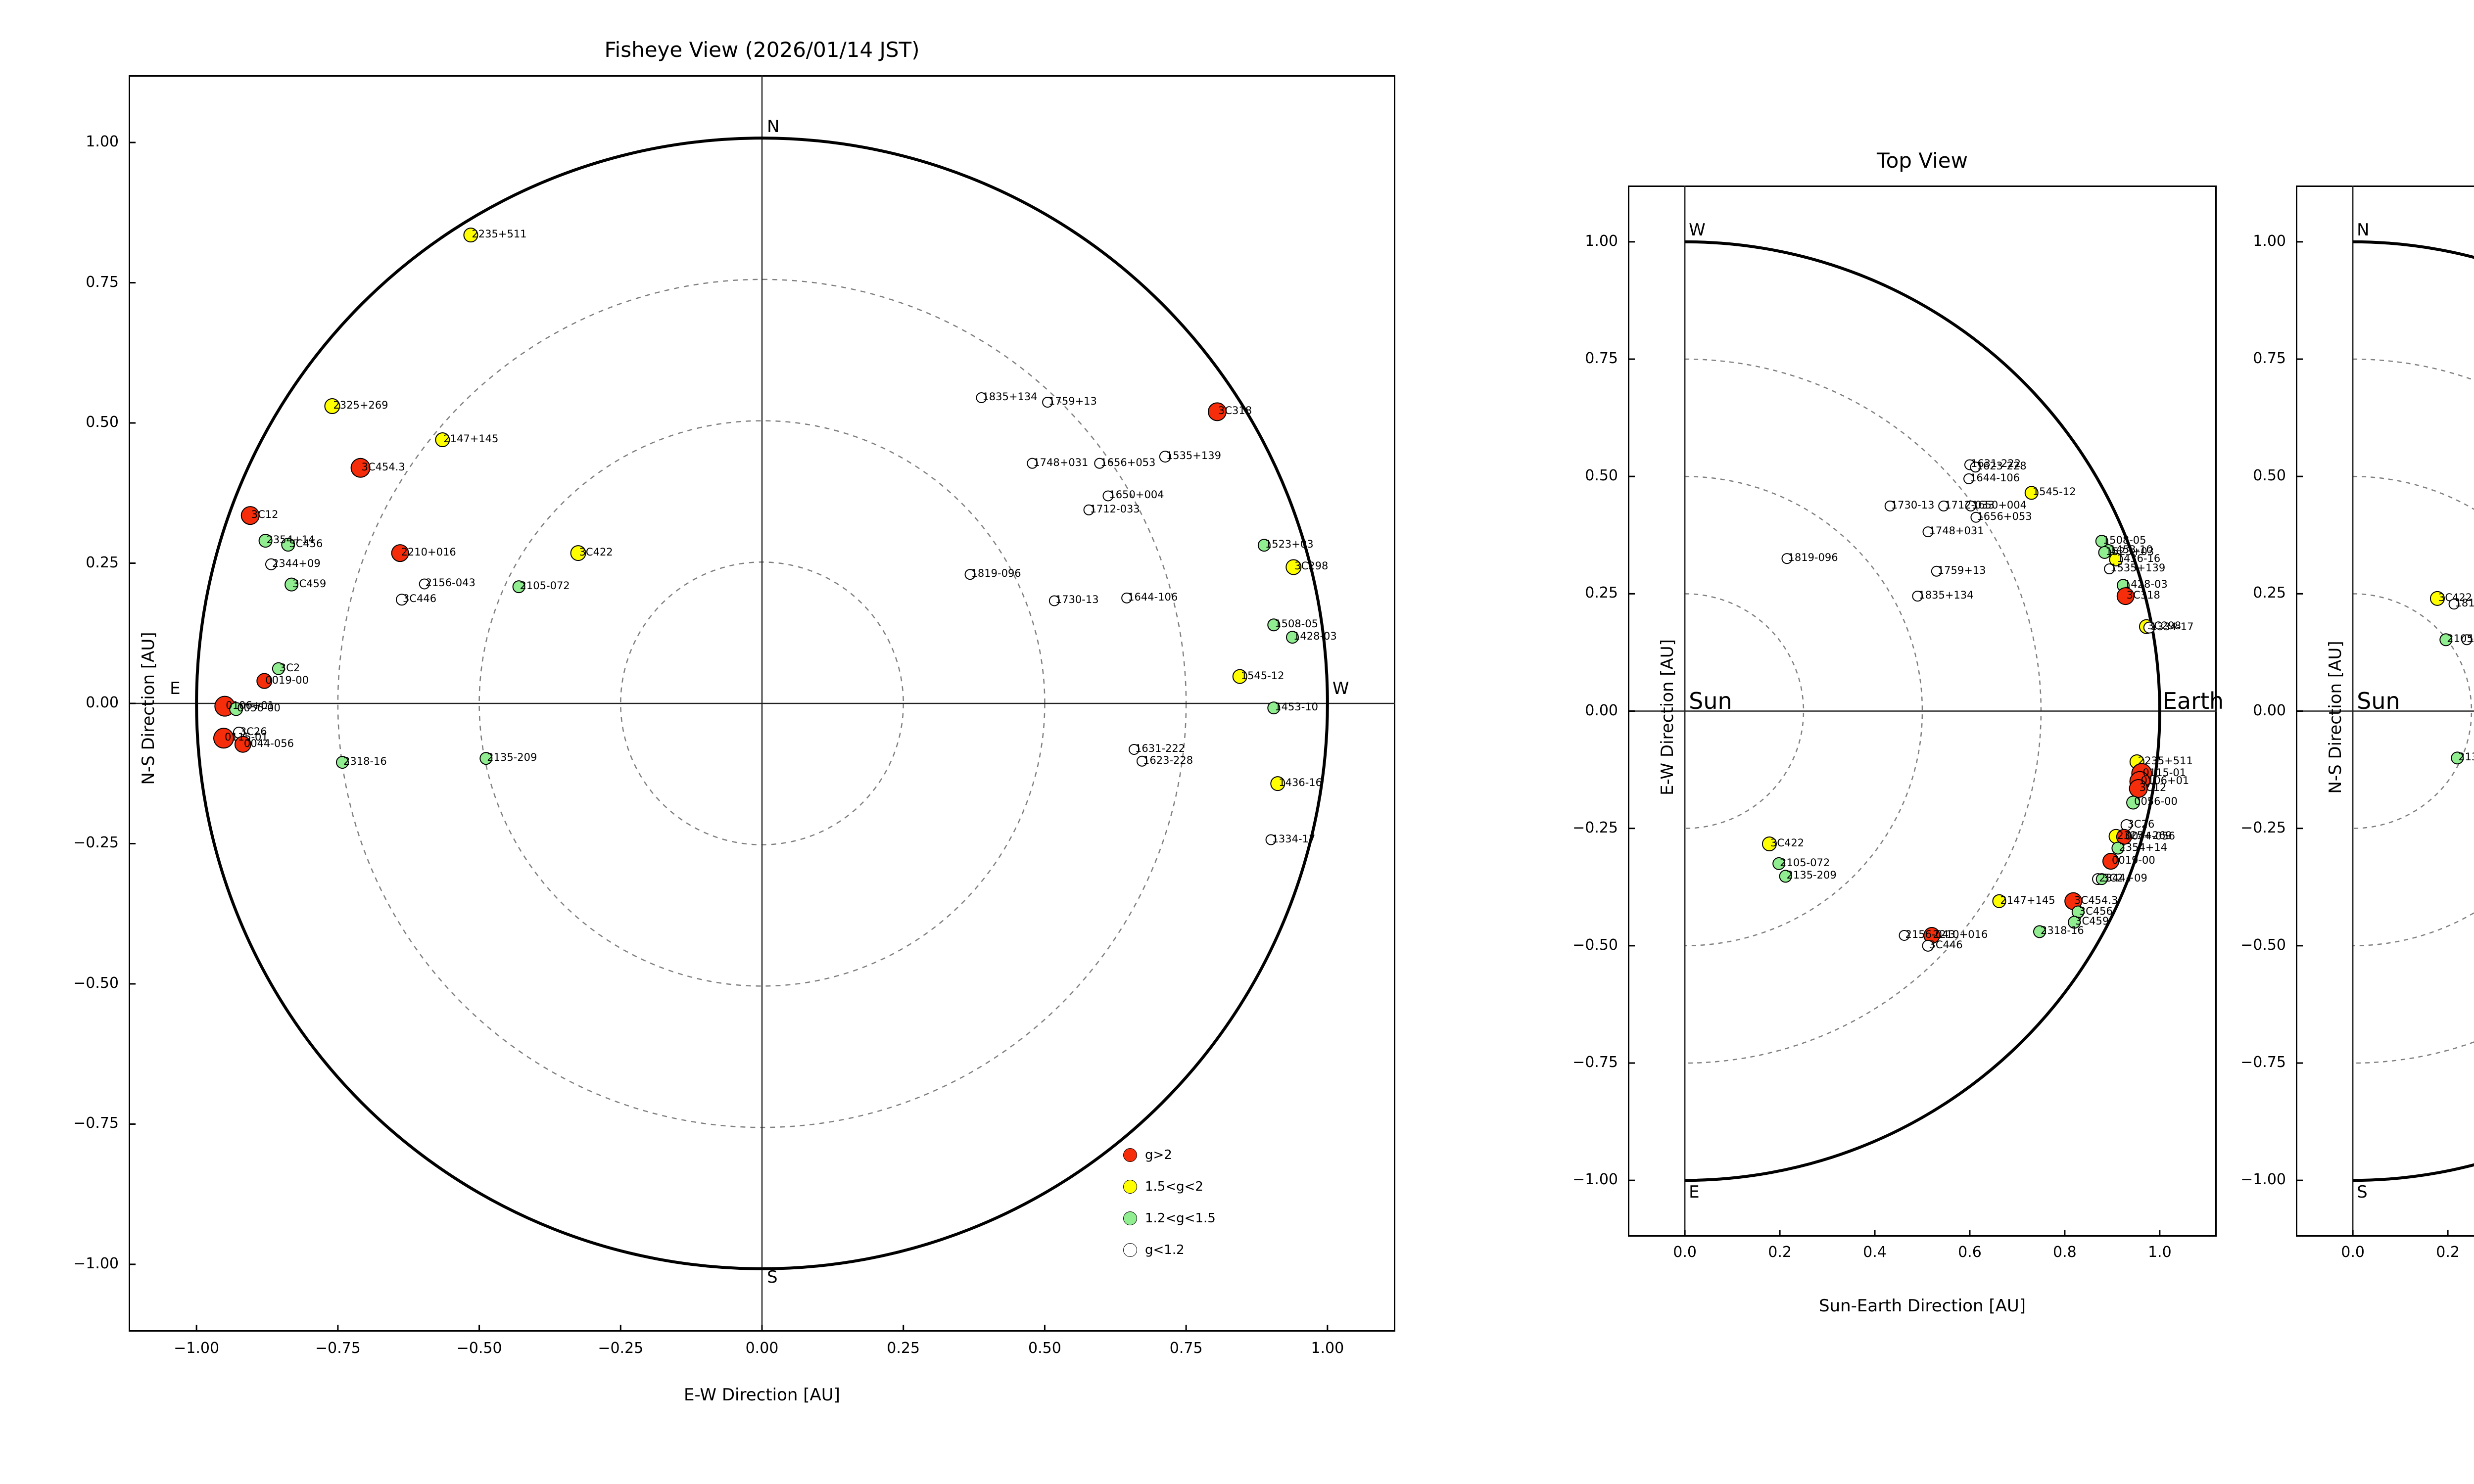  I want to click on legend-entry-label: 1.5<g<2, so click(1174, 1186).